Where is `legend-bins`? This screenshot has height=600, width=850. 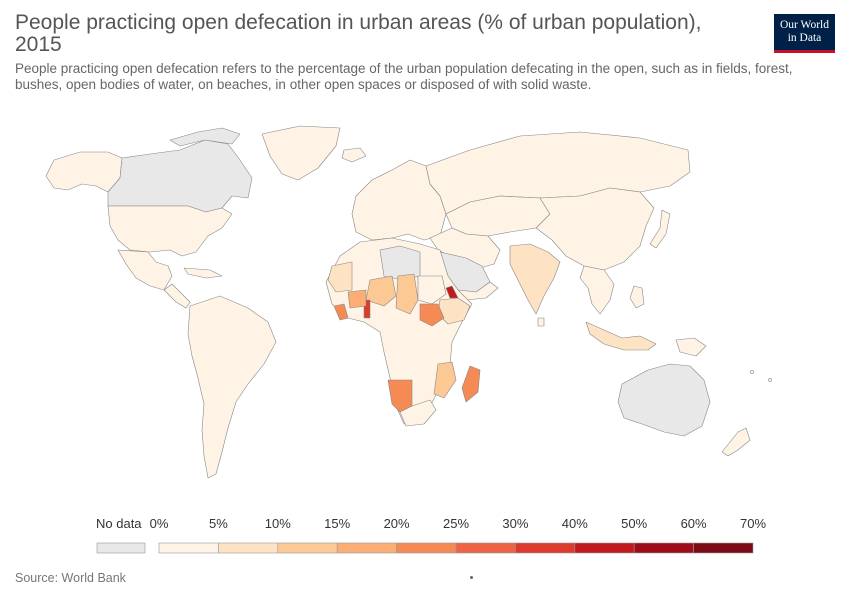
legend-bins is located at coordinates (456, 548).